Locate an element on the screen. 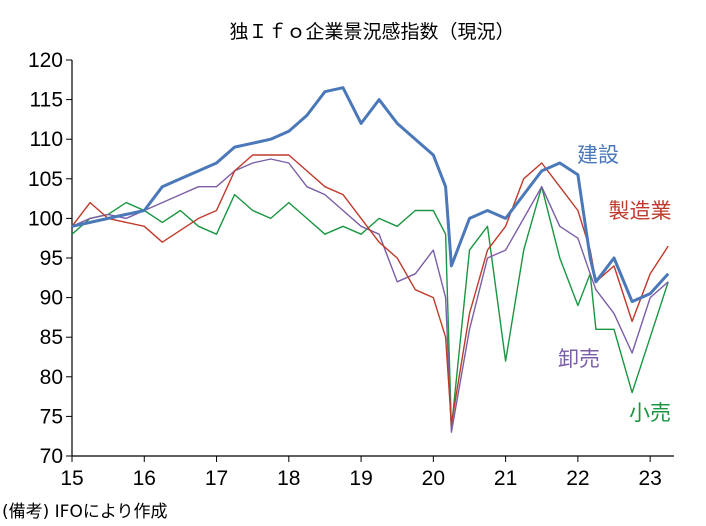 This screenshot has width=706, height=526. x-tick-label: 20 is located at coordinates (433, 478).